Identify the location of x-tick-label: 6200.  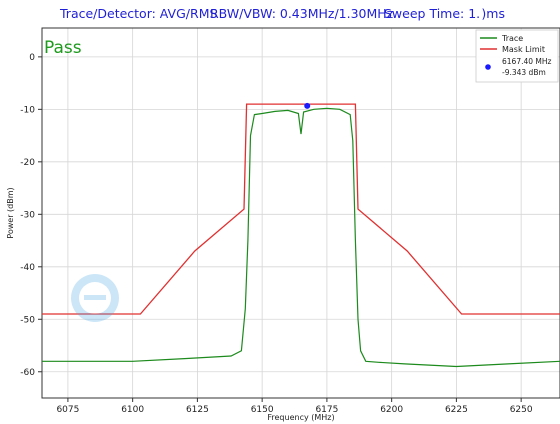
(391, 410).